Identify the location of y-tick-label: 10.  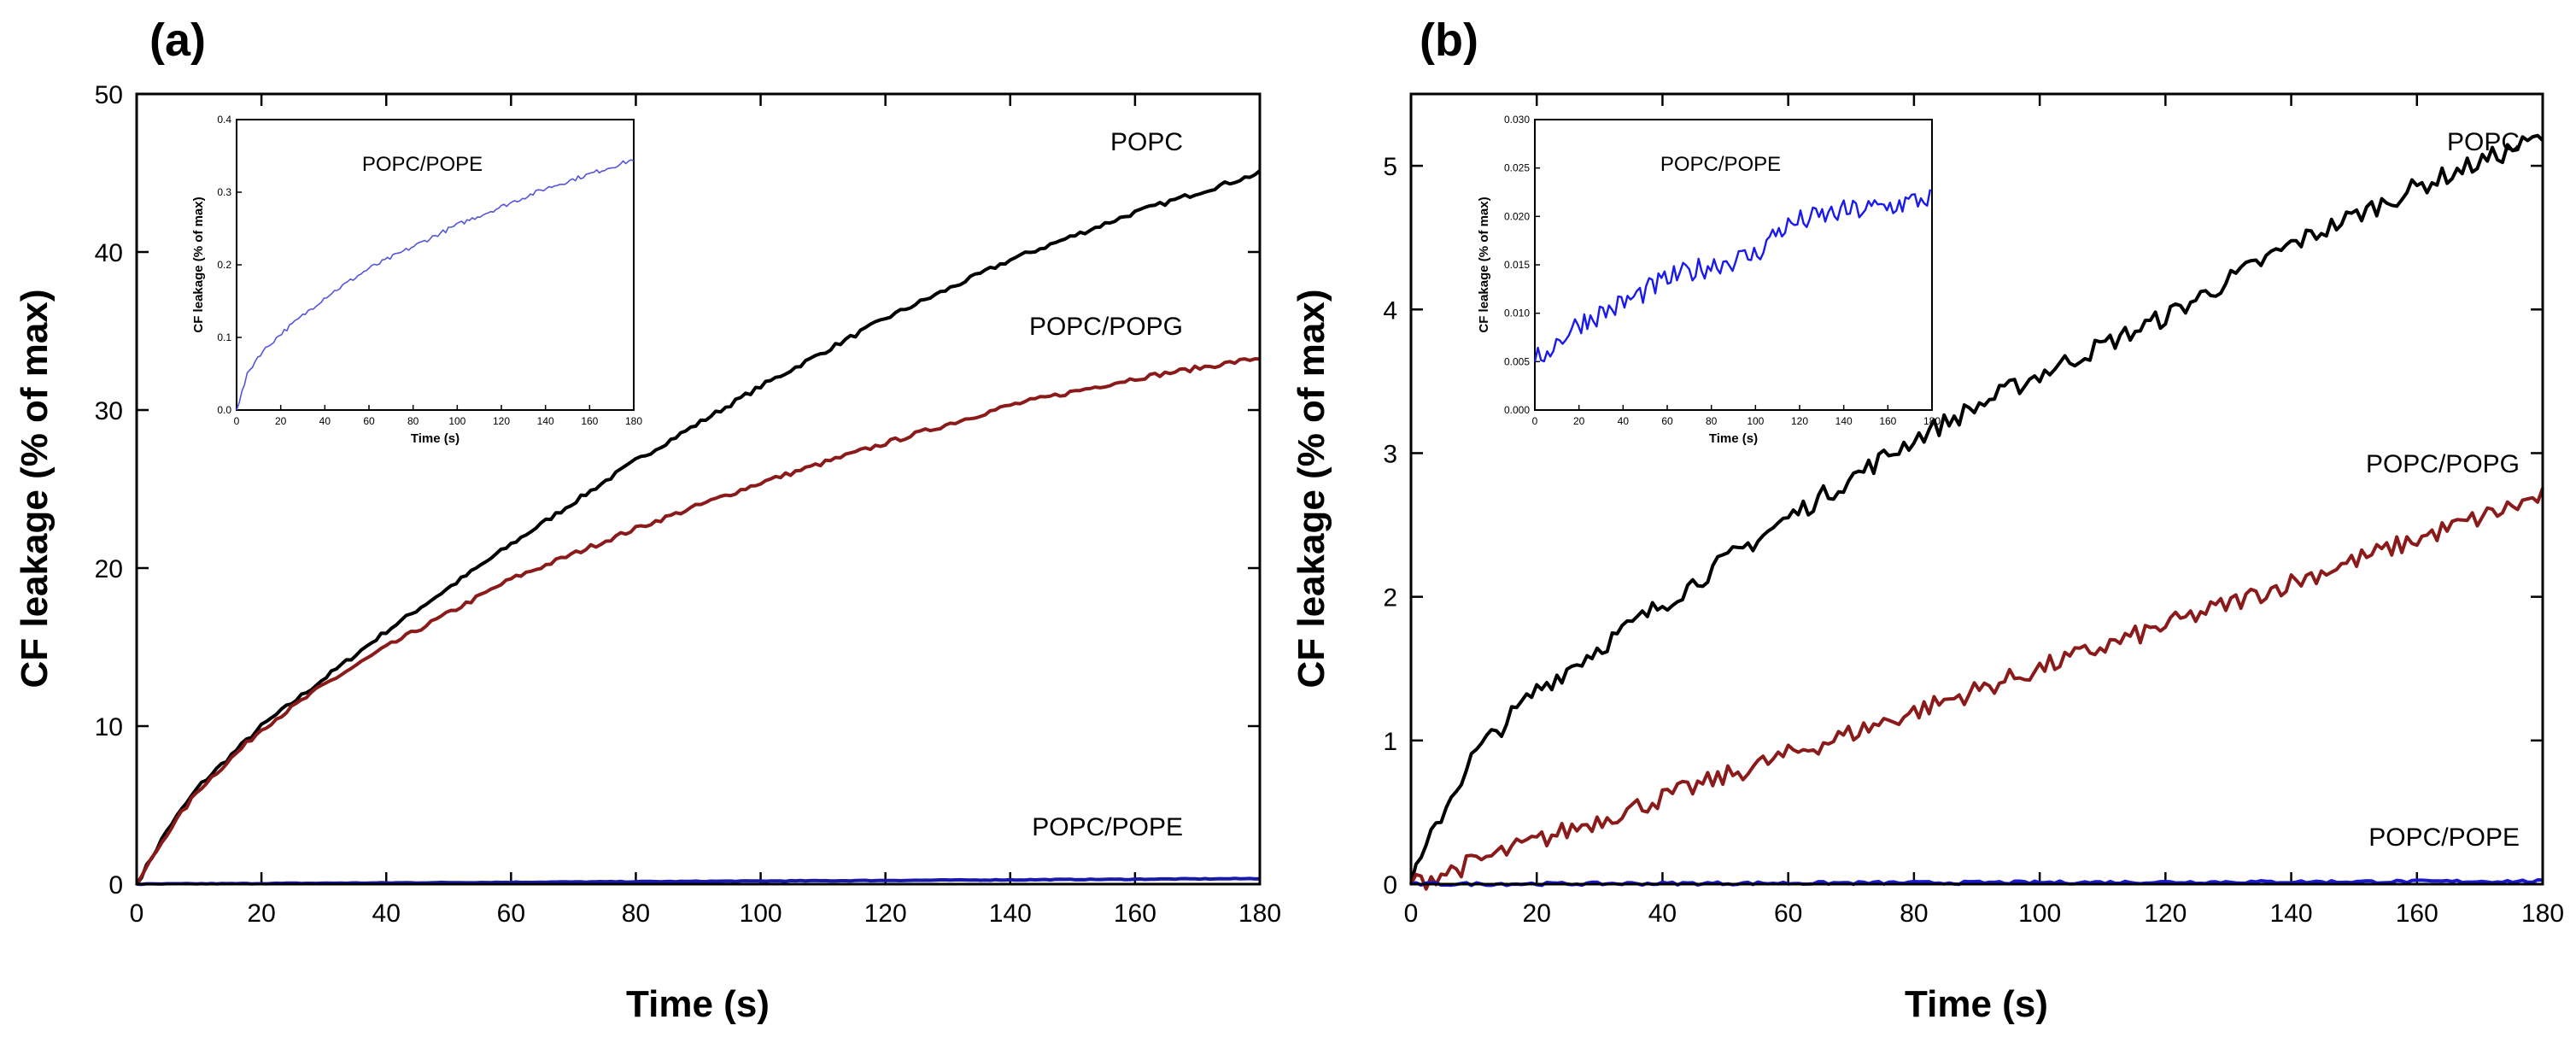
(109, 727).